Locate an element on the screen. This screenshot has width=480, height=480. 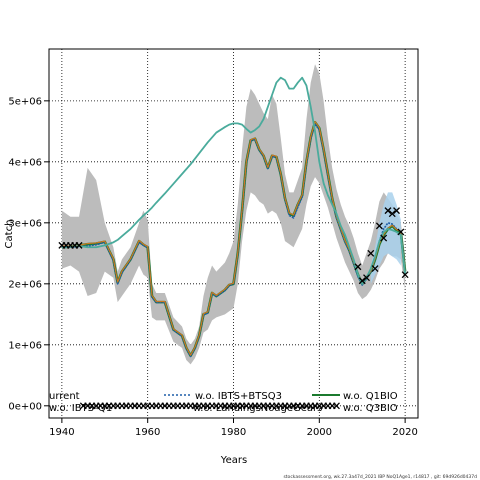
x-tick-label-1940: 1940 is located at coordinates (61, 432).